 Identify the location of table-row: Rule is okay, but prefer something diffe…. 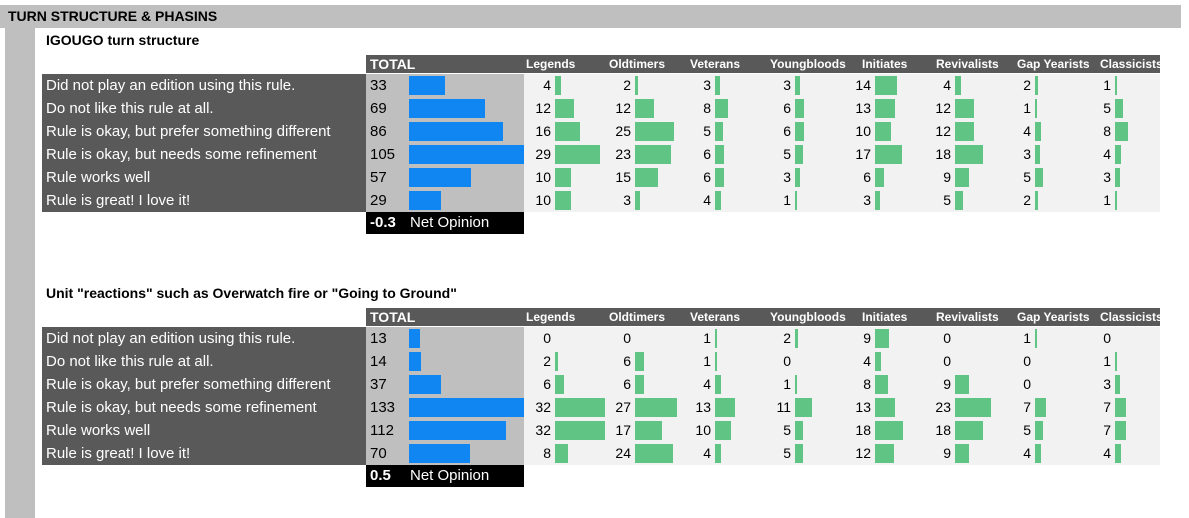
(612, 131).